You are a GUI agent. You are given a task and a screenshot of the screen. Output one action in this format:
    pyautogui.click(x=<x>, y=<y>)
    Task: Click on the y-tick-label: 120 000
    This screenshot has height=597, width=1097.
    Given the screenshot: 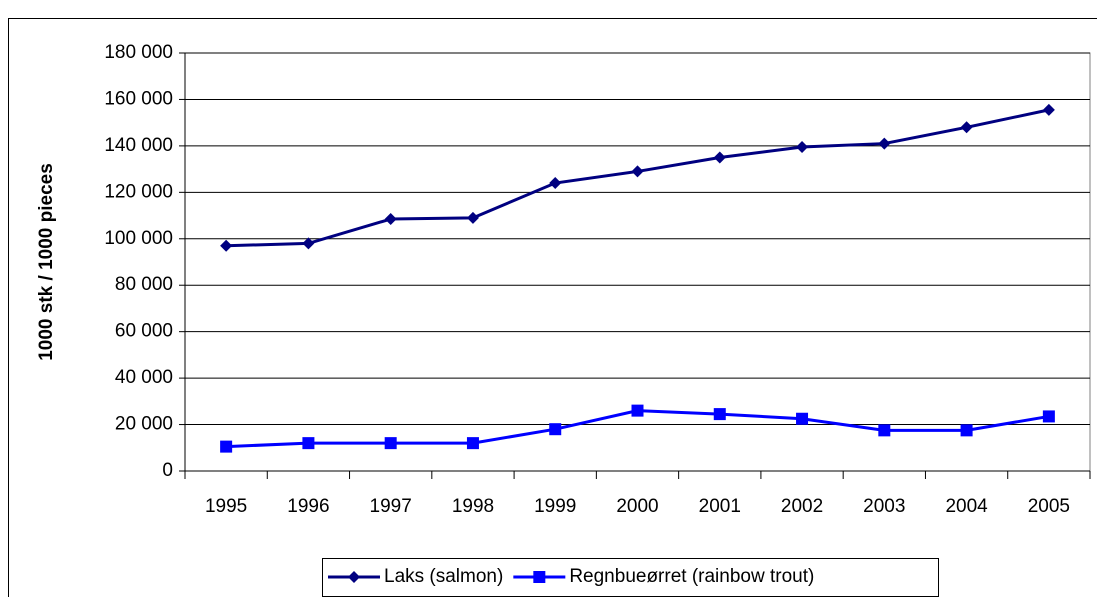 What is the action you would take?
    pyautogui.click(x=138, y=191)
    